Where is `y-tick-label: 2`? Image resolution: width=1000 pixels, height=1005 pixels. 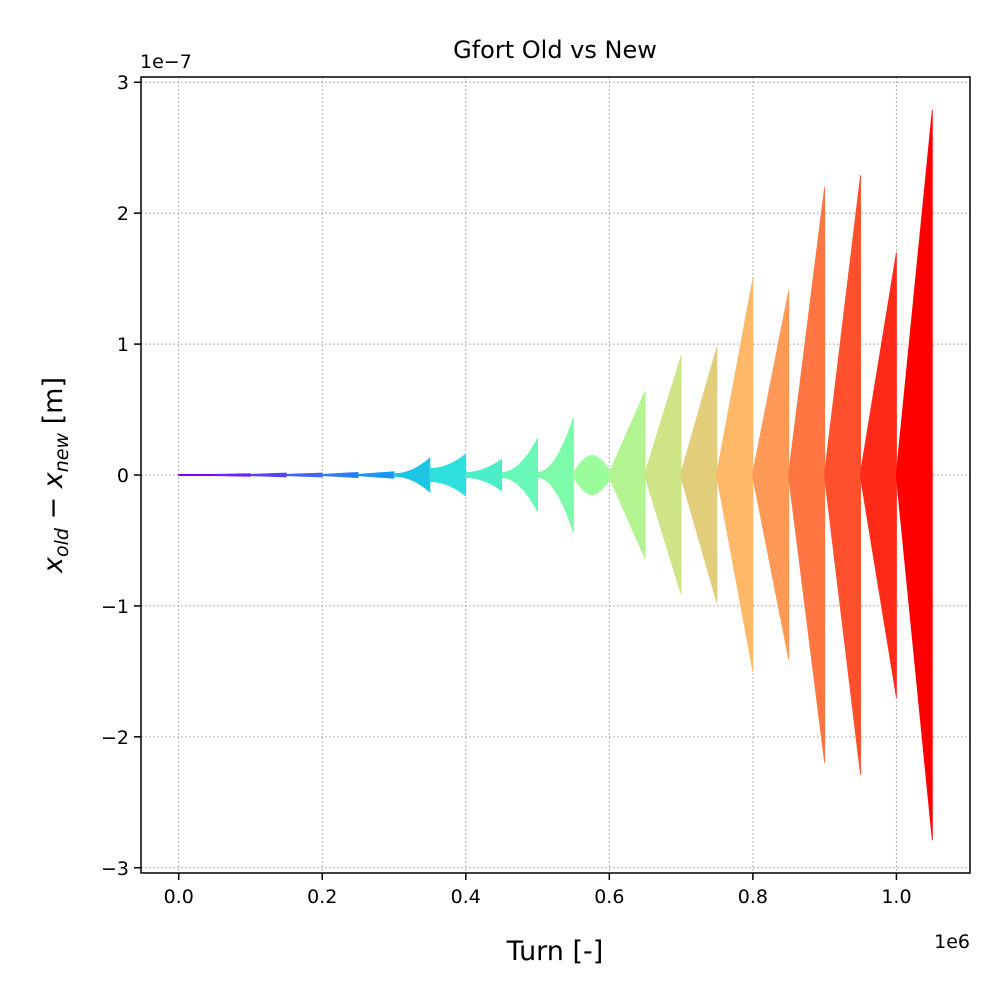 y-tick-label: 2 is located at coordinates (123, 214).